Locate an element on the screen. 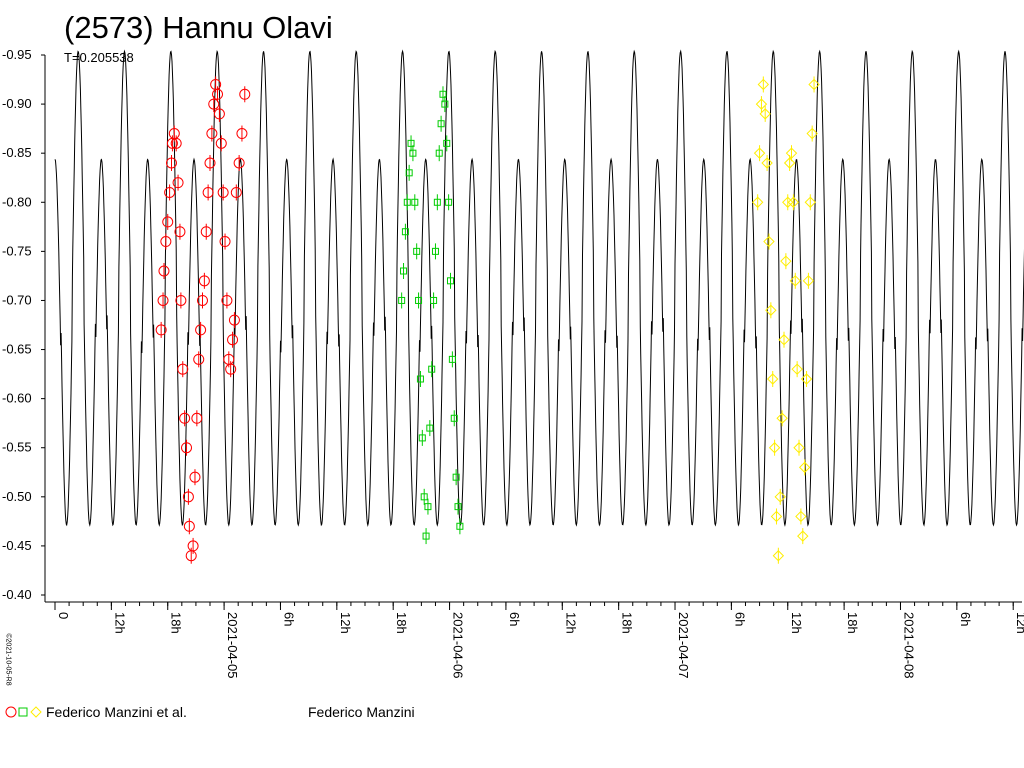 This screenshot has width=1024, height=768. version-label: ©2021-10-05-R8 is located at coordinates (8, 659).